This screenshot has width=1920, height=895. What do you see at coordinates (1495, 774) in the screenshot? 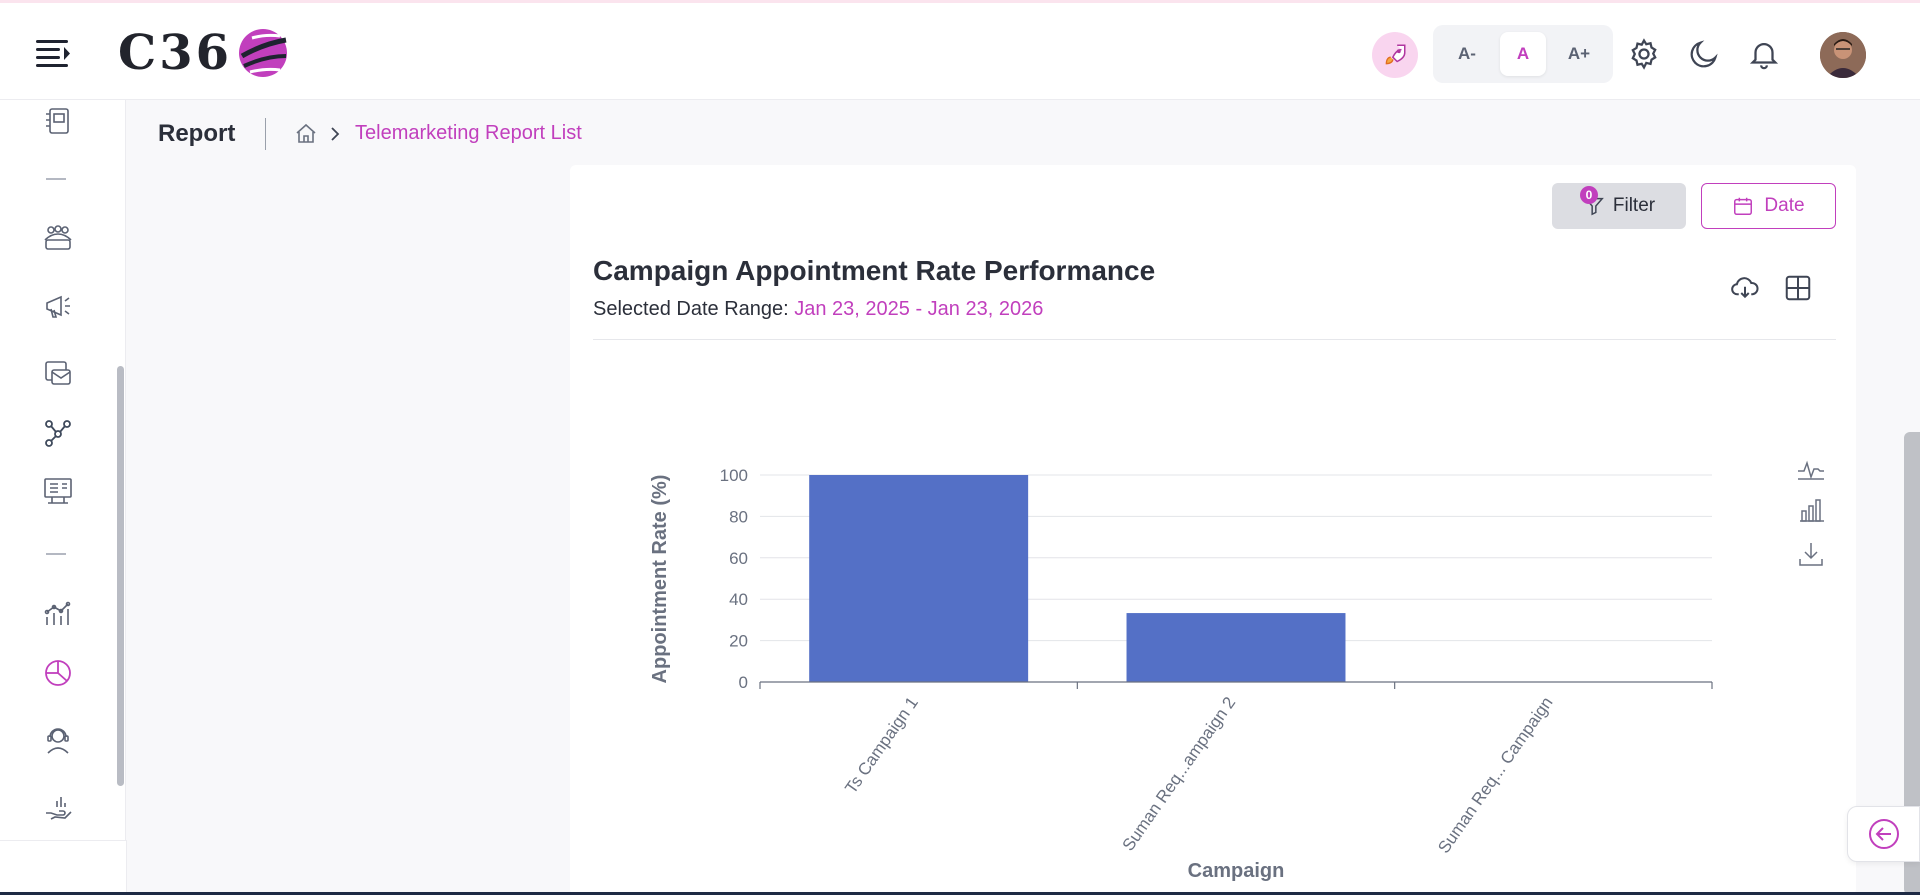
I see `x-tick-label: Suman Req... Campaign` at bounding box center [1495, 774].